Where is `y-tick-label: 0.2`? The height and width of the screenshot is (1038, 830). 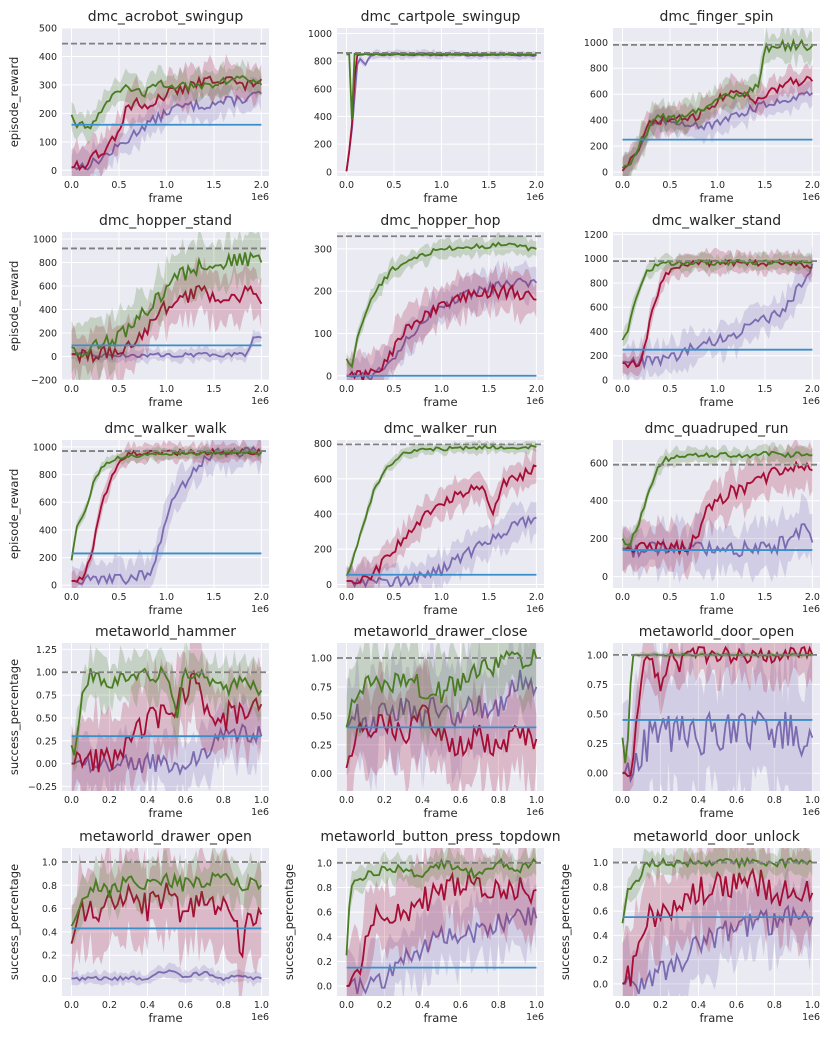 y-tick-label: 0.2 is located at coordinates (324, 962).